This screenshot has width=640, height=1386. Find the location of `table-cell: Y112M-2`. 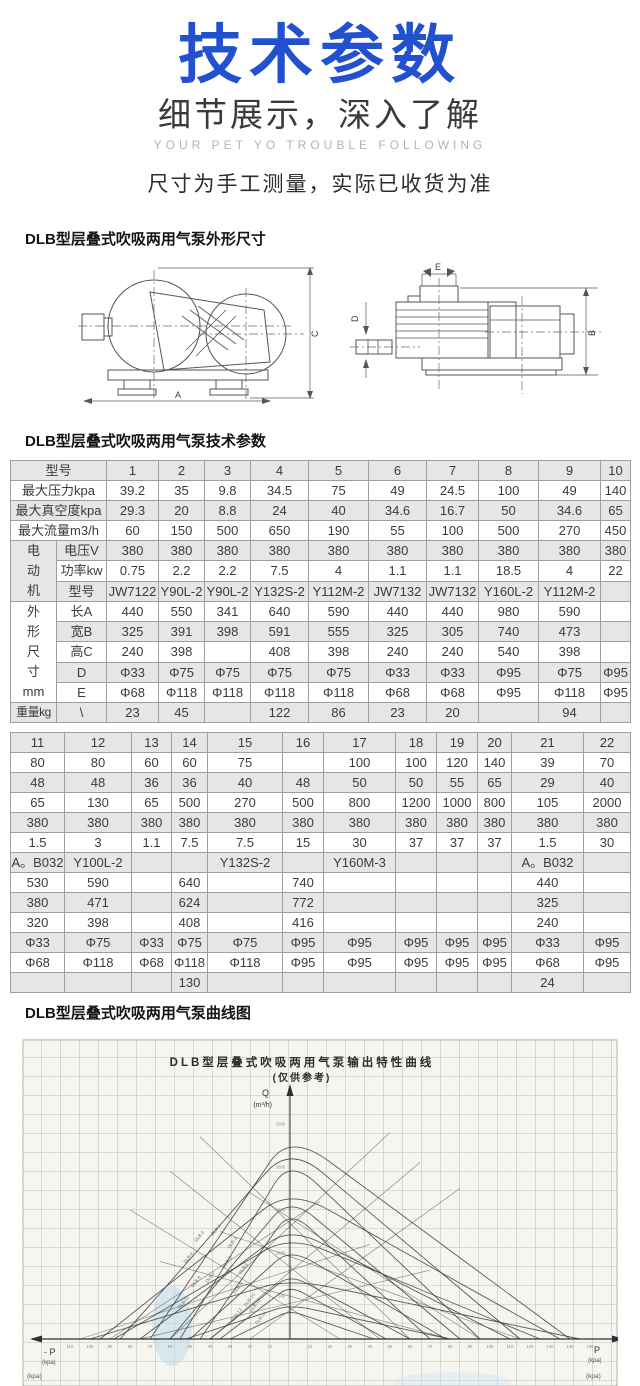

table-cell: Y112M-2 is located at coordinates (570, 591).